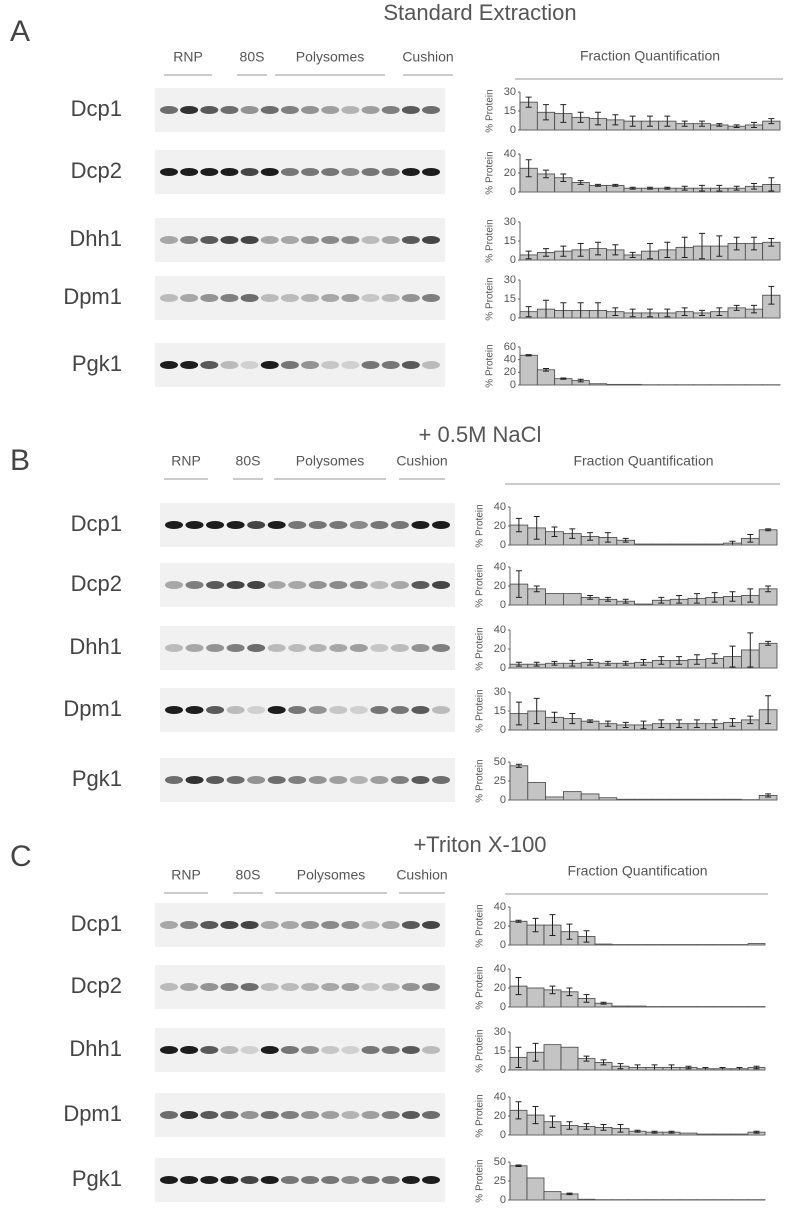 The height and width of the screenshot is (1217, 787). What do you see at coordinates (330, 57) in the screenshot?
I see `fraction-header: Polysomes` at bounding box center [330, 57].